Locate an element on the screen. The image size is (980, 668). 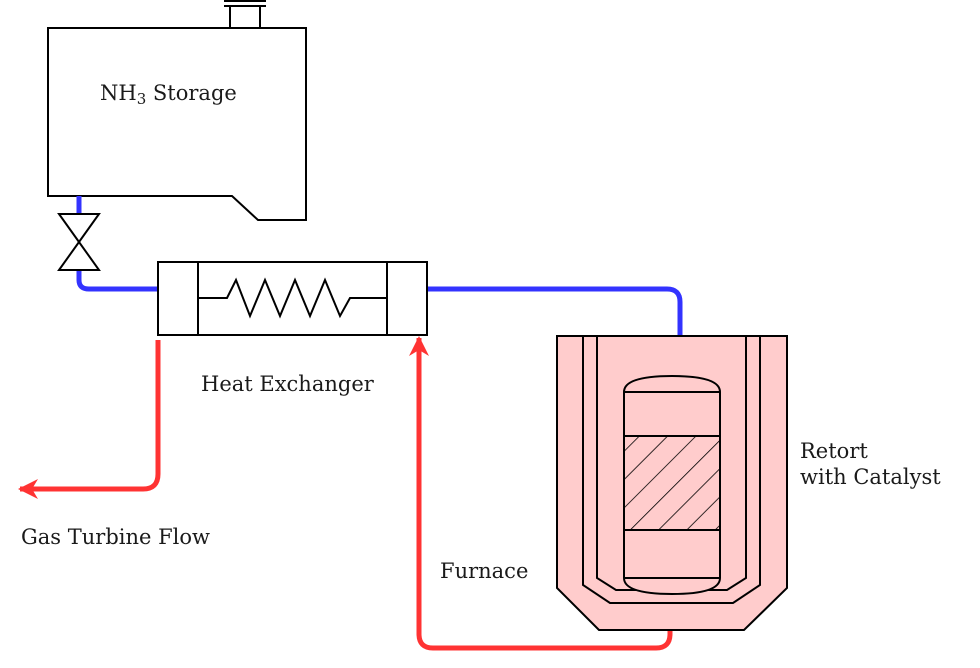
heat-exchanger-coil-icon is located at coordinates (292, 298).